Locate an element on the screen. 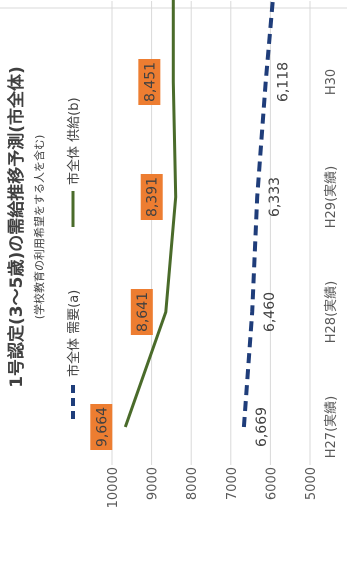 This screenshot has width=347, height=577. supply-data-label: 8,451 is located at coordinates (150, 82).